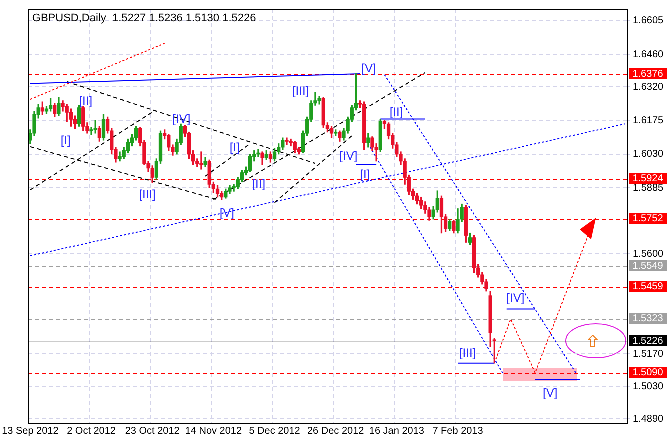 The height and width of the screenshot is (439, 667). I want to click on ref-line-label: 1.5752, so click(648, 219).